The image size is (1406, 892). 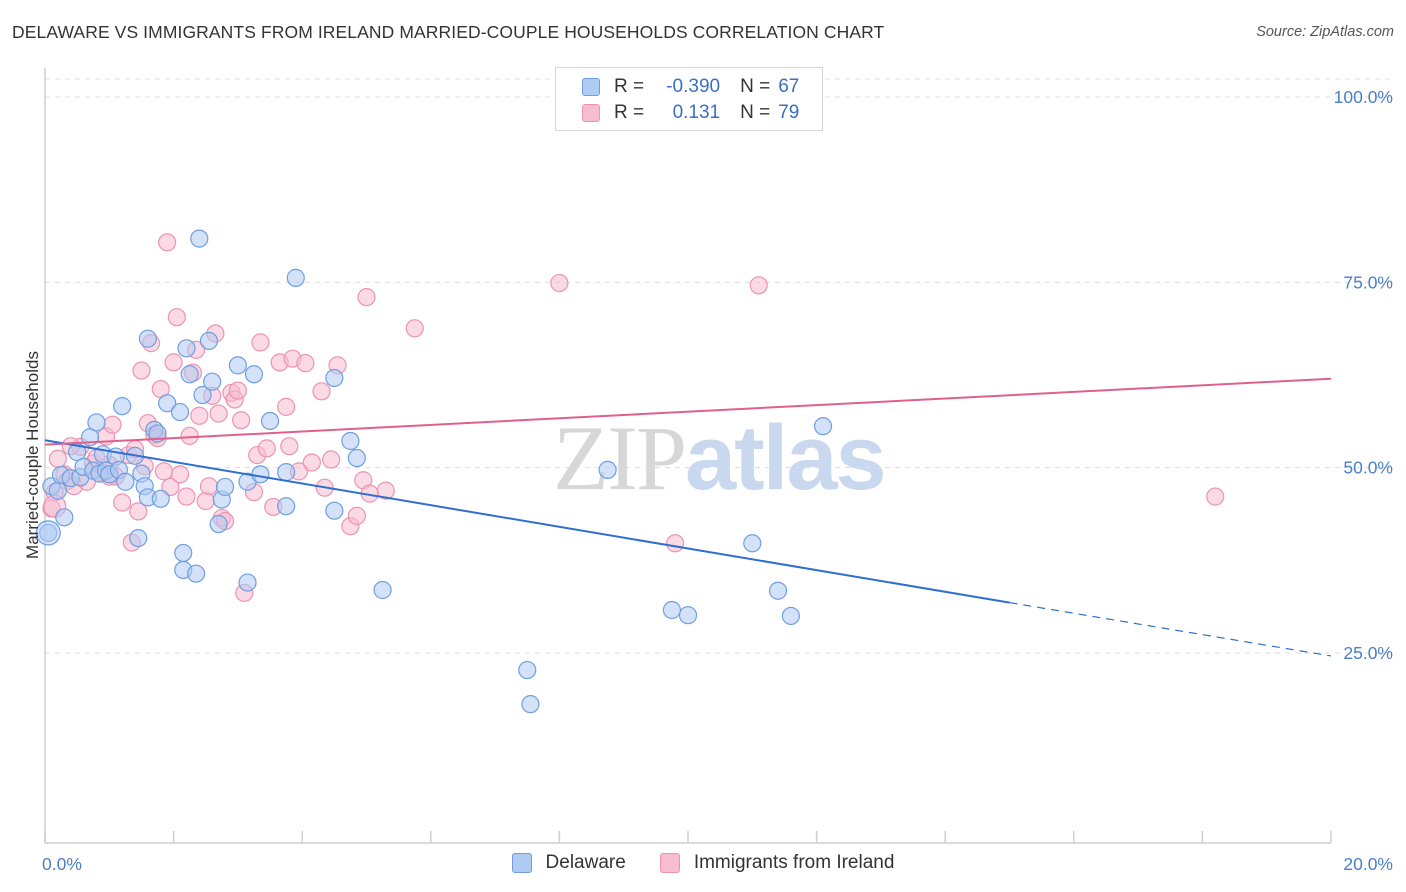 I want to click on legend-row-delaware: R = -0.390 N = 67, so click(x=690, y=87).